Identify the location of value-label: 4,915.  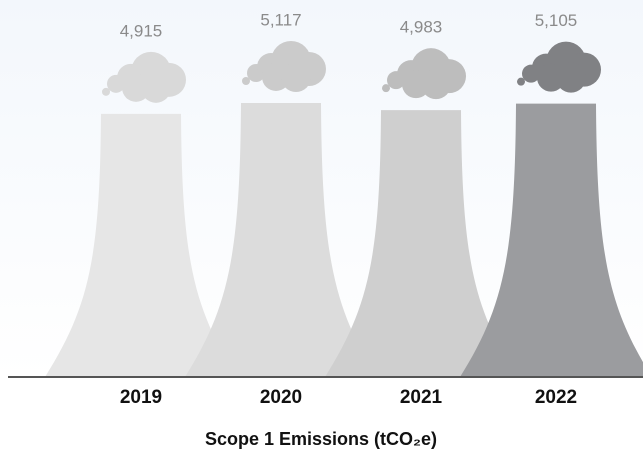
(141, 30).